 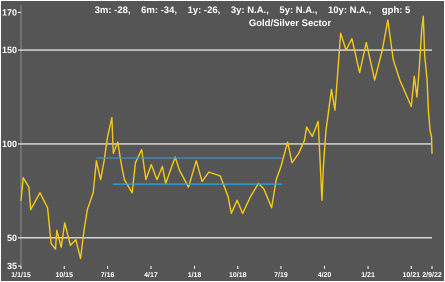 I want to click on y-tick-label: 35, so click(x=11, y=266).